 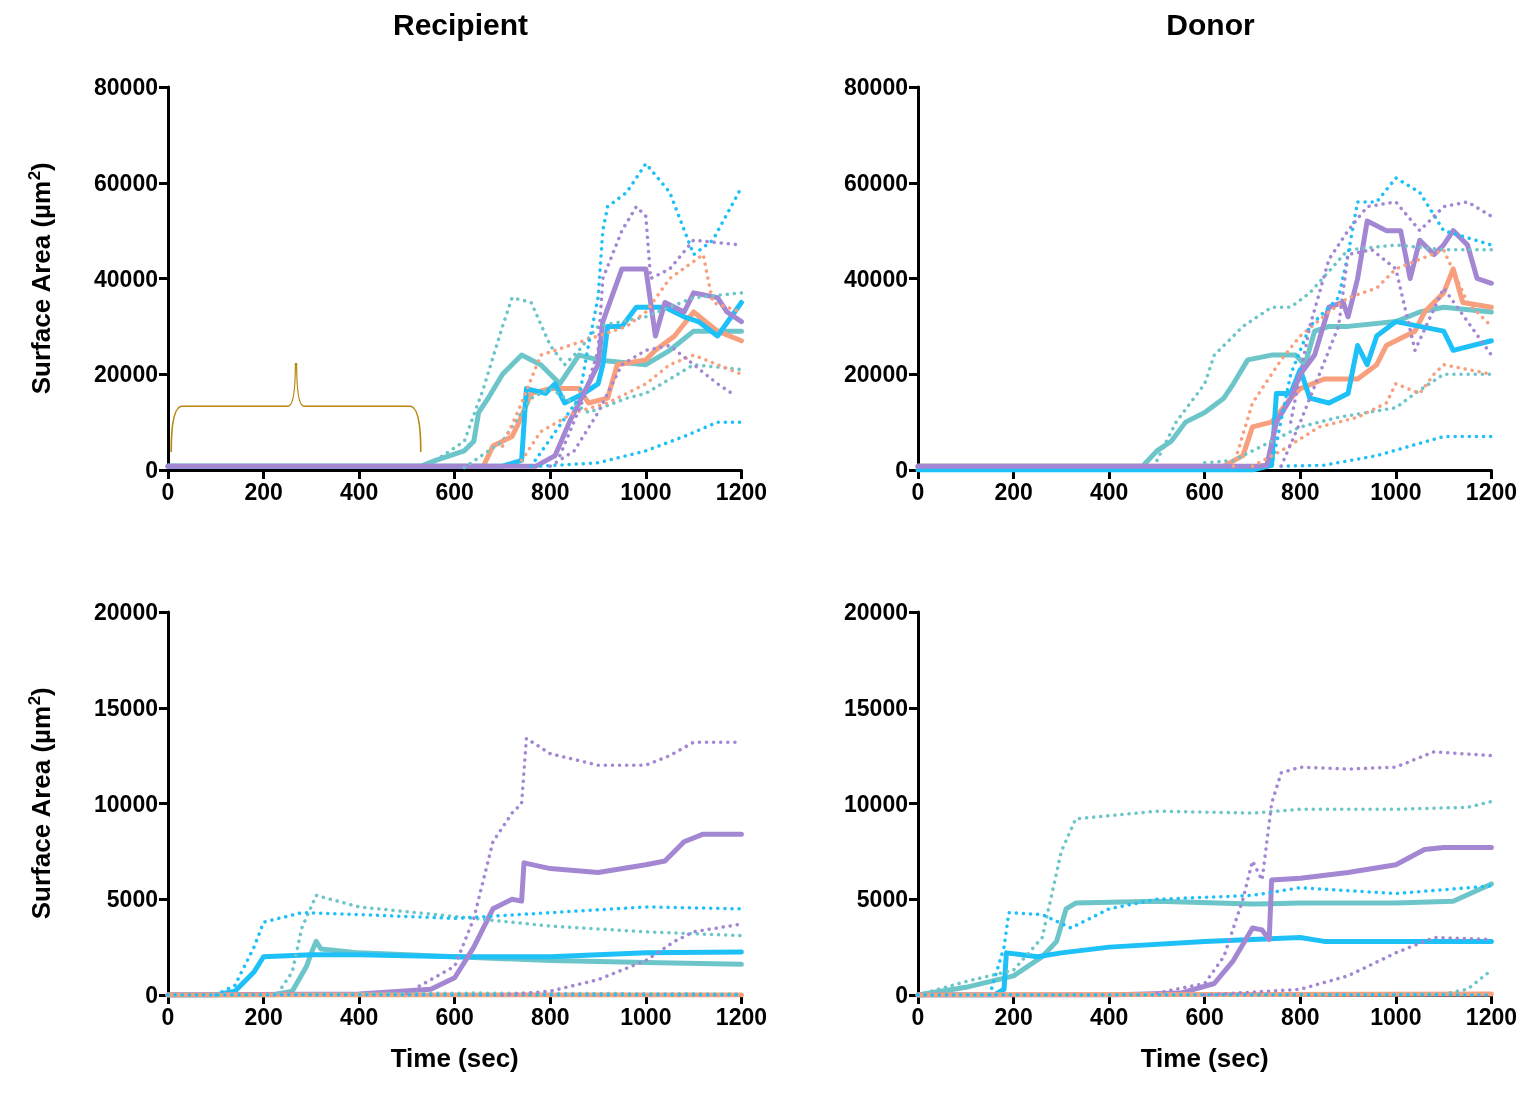 I want to click on chart-title: Donor, so click(x=1210, y=24).